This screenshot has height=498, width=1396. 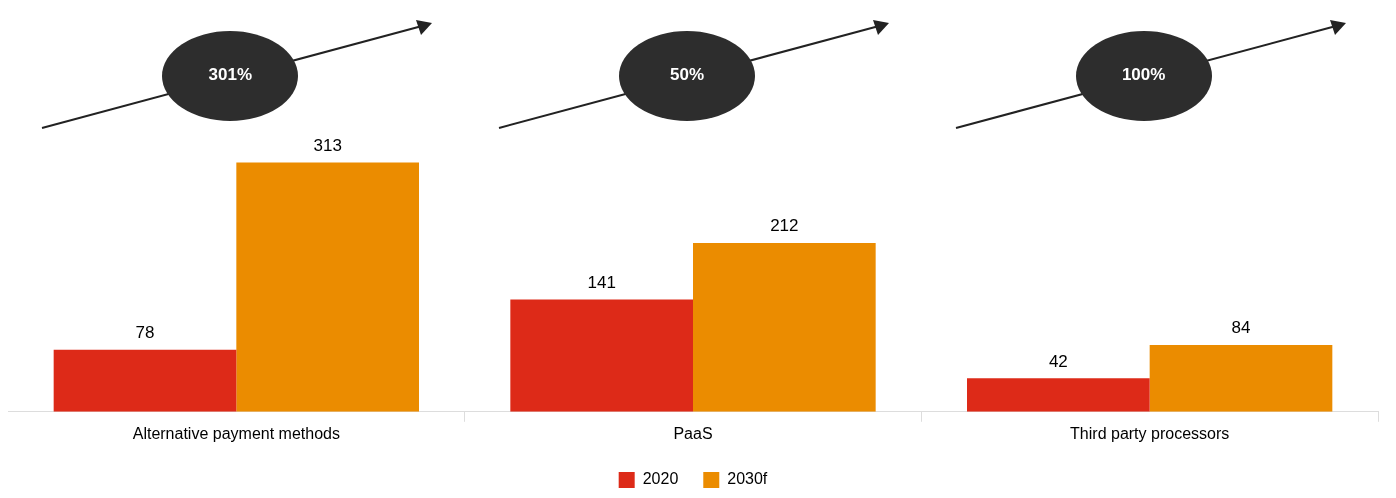 What do you see at coordinates (1150, 433) in the screenshot?
I see `x-tick-label: Third party processors` at bounding box center [1150, 433].